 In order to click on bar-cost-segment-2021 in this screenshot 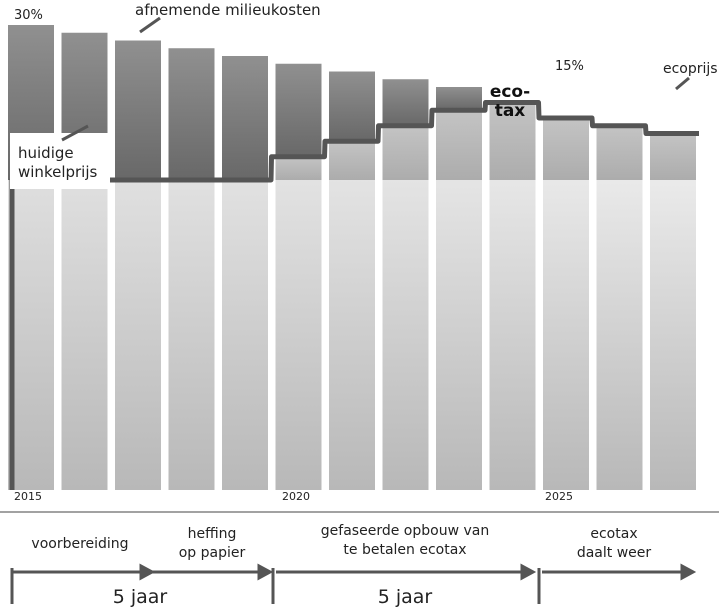, I will do `click(352, 106)`.